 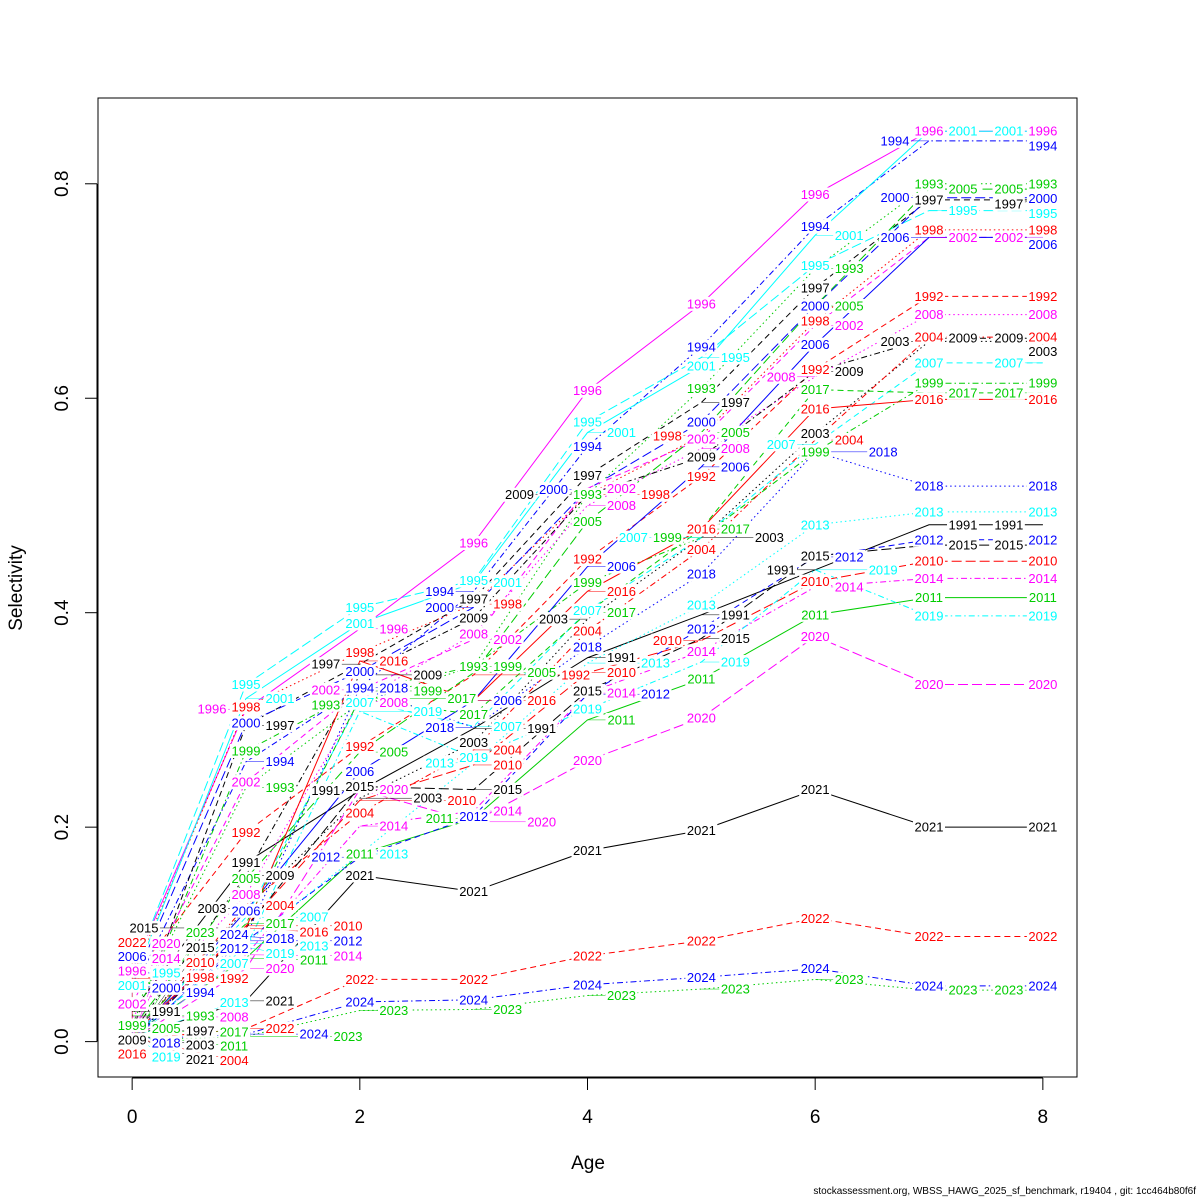 I want to click on point-label-2004-age6: 2004, so click(x=849, y=440).